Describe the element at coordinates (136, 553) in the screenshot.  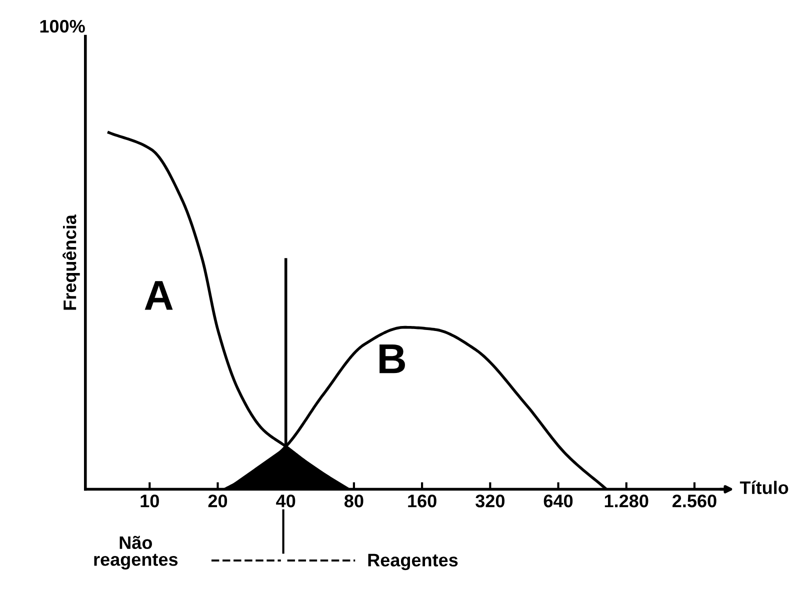
I see `text: Não reagentes` at that location.